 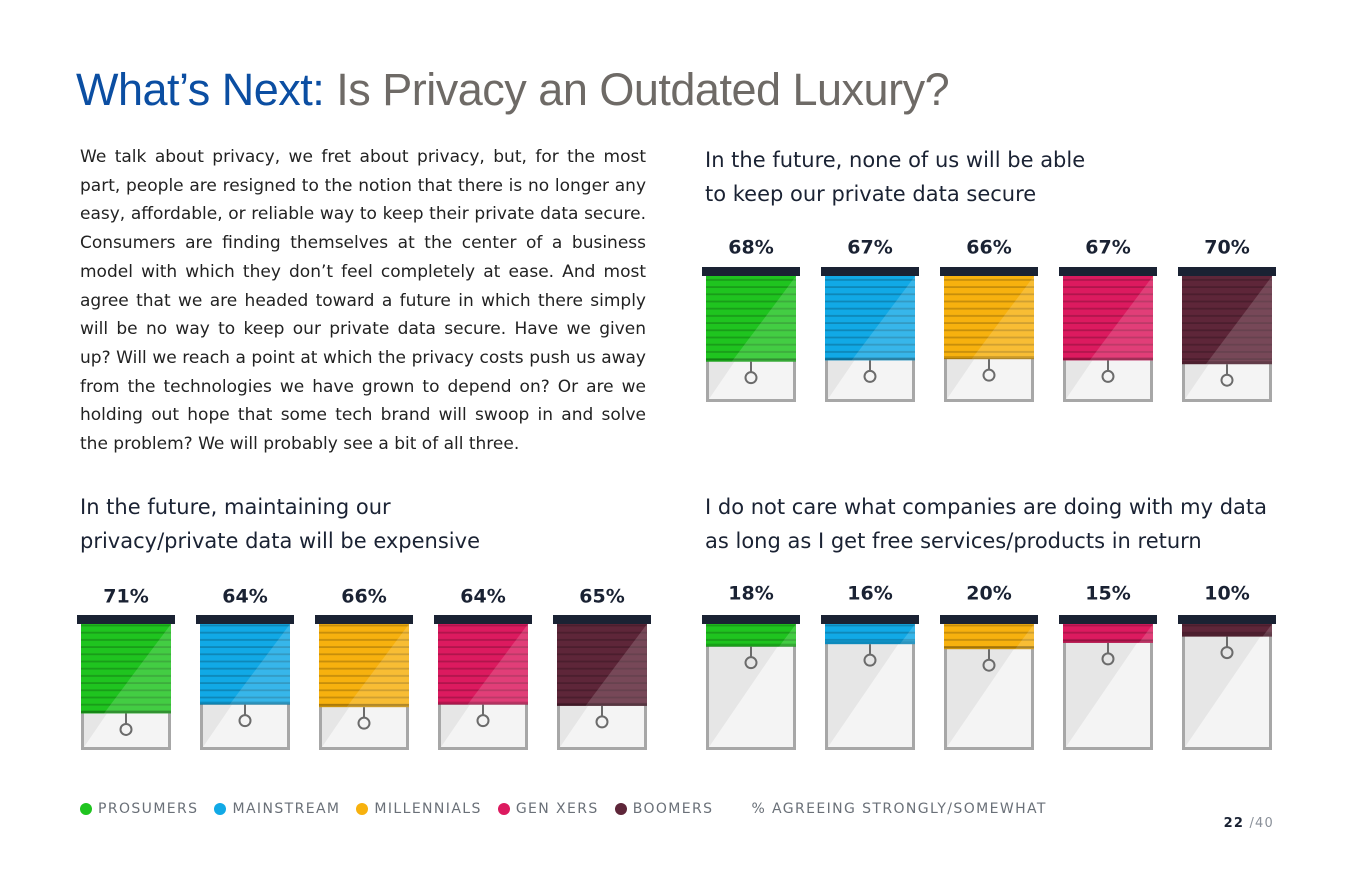 What do you see at coordinates (751, 635) in the screenshot?
I see `chart-3-prosumers-bar-stripes` at bounding box center [751, 635].